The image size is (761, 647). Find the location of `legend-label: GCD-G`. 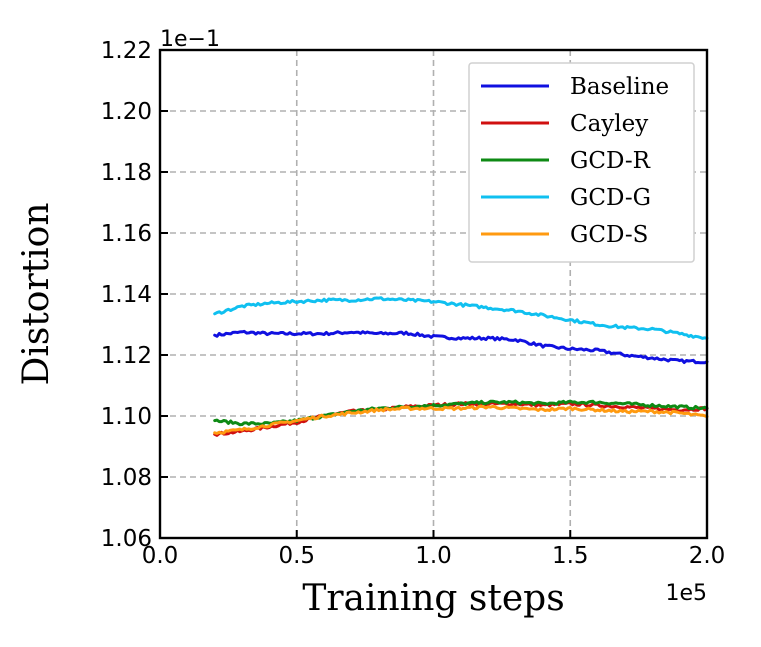

legend-label: GCD-G is located at coordinates (610, 198).